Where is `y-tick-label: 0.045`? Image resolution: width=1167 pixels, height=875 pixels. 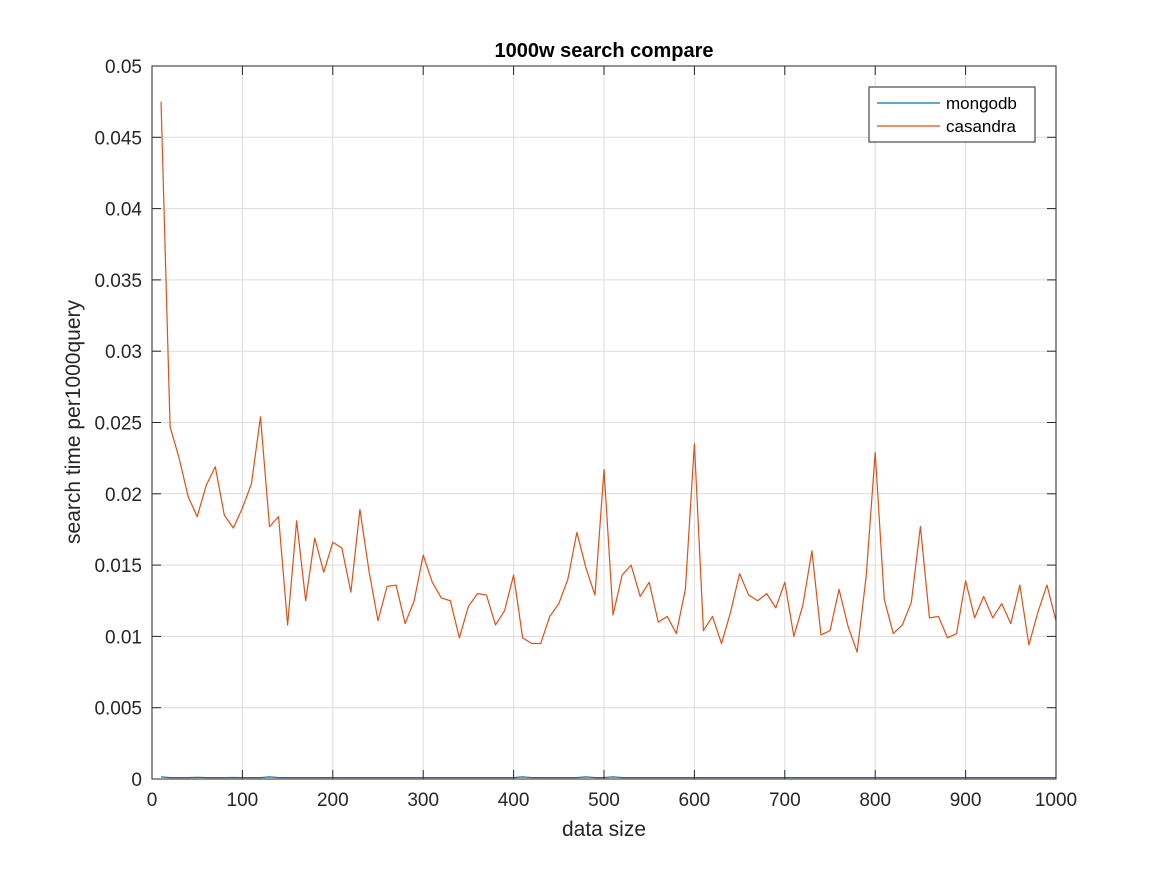 y-tick-label: 0.045 is located at coordinates (118, 138).